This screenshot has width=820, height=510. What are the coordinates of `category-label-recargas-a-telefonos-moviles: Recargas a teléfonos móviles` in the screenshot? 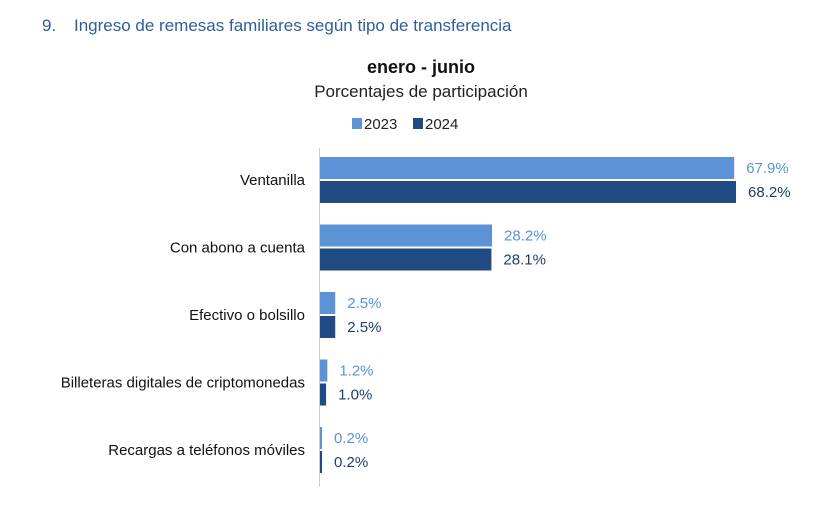 It's located at (206, 450).